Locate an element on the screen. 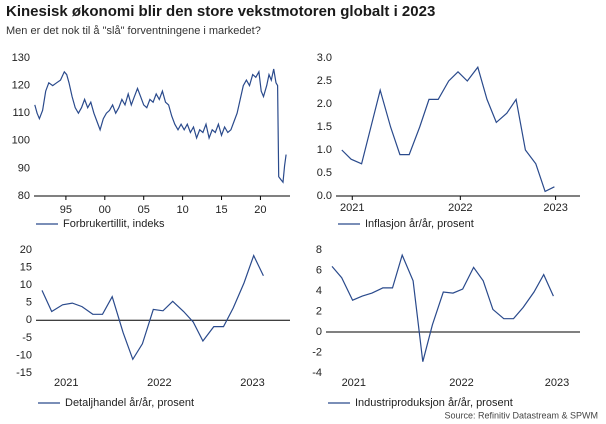 The image size is (606, 424). y-tick-label: 1.0 is located at coordinates (324, 150).